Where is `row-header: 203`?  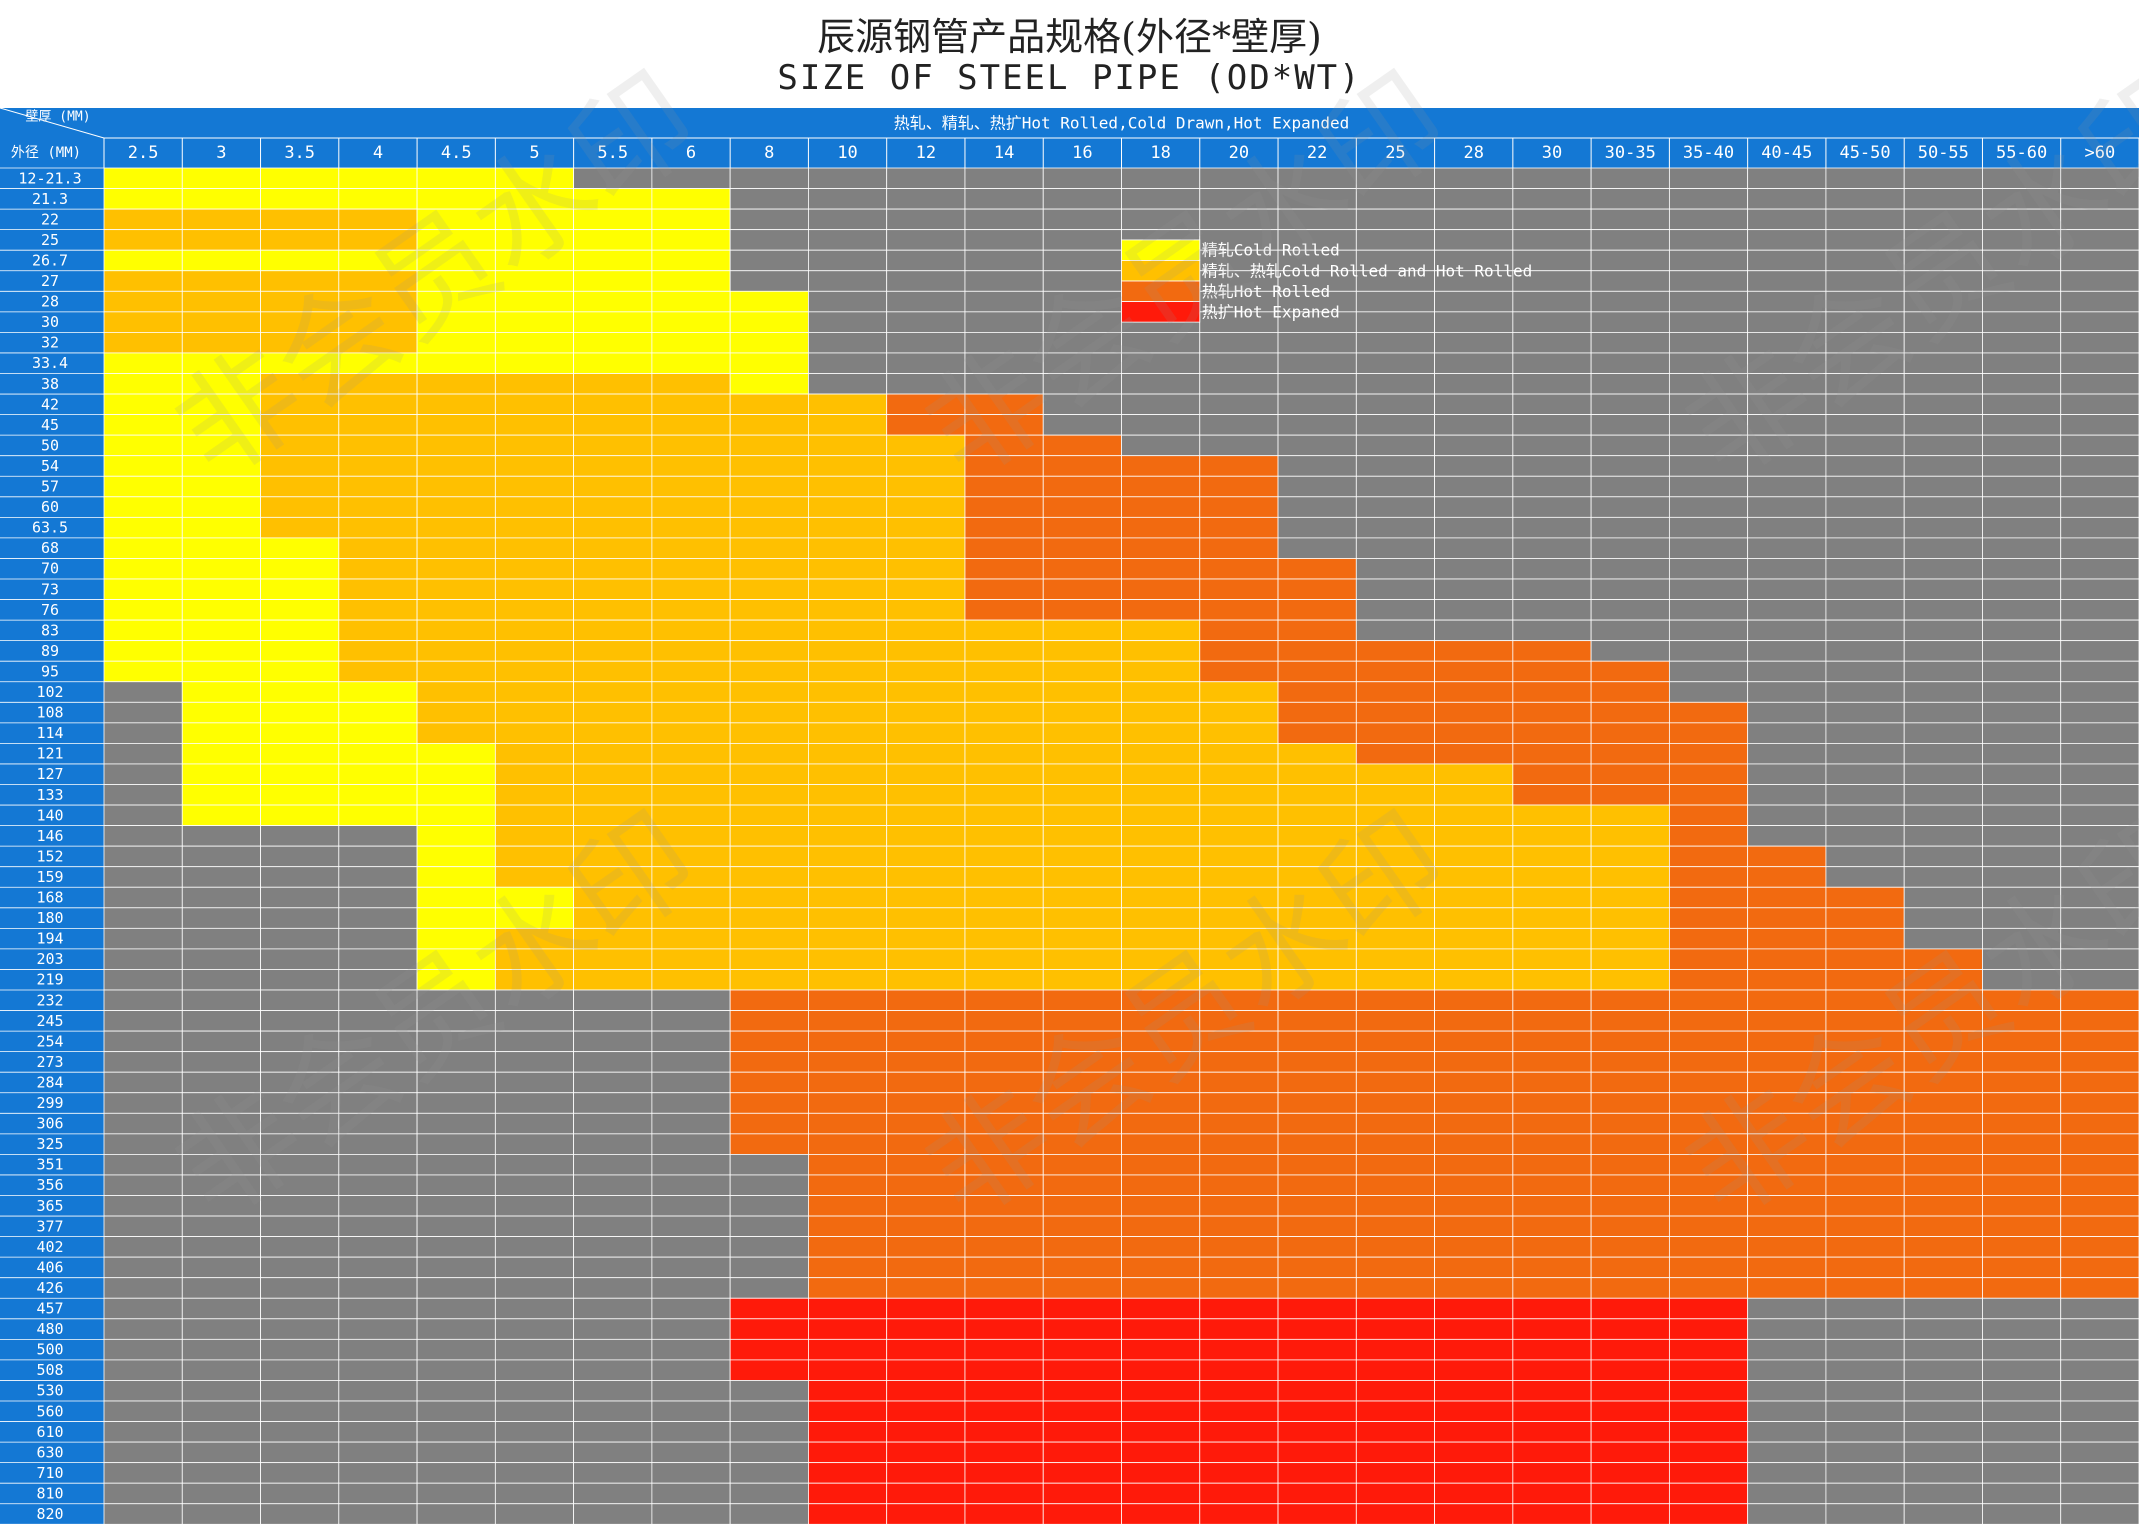
row-header: 203 is located at coordinates (49, 959).